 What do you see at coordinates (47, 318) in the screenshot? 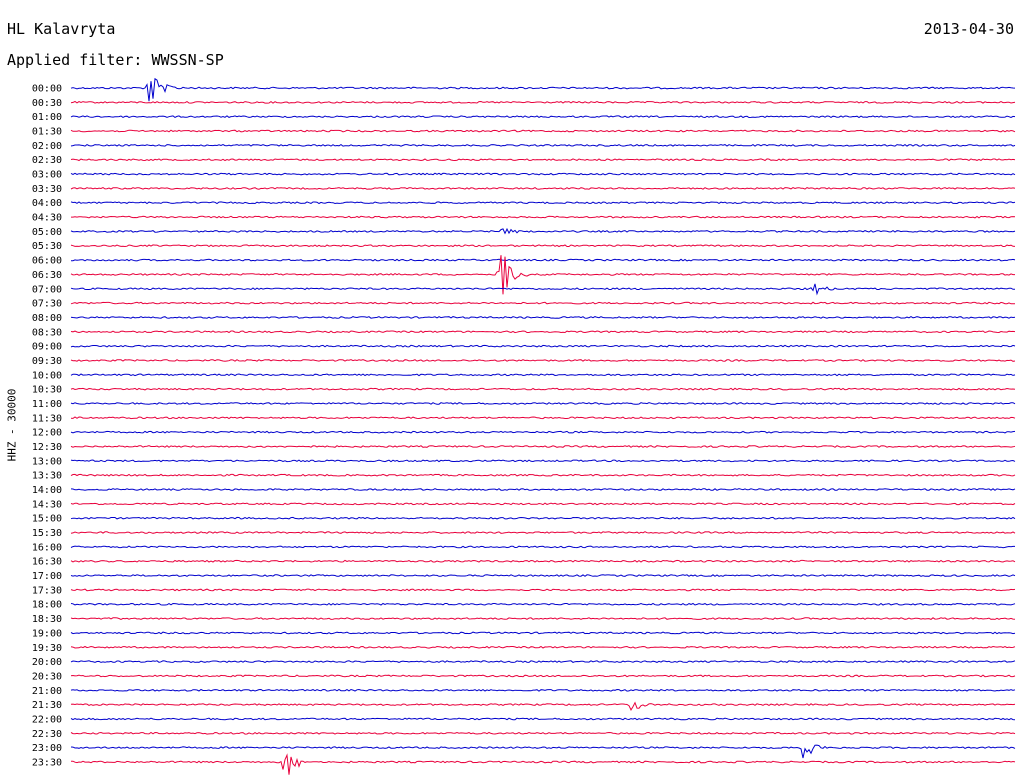
I see `row-time-label: 08:00` at bounding box center [47, 318].